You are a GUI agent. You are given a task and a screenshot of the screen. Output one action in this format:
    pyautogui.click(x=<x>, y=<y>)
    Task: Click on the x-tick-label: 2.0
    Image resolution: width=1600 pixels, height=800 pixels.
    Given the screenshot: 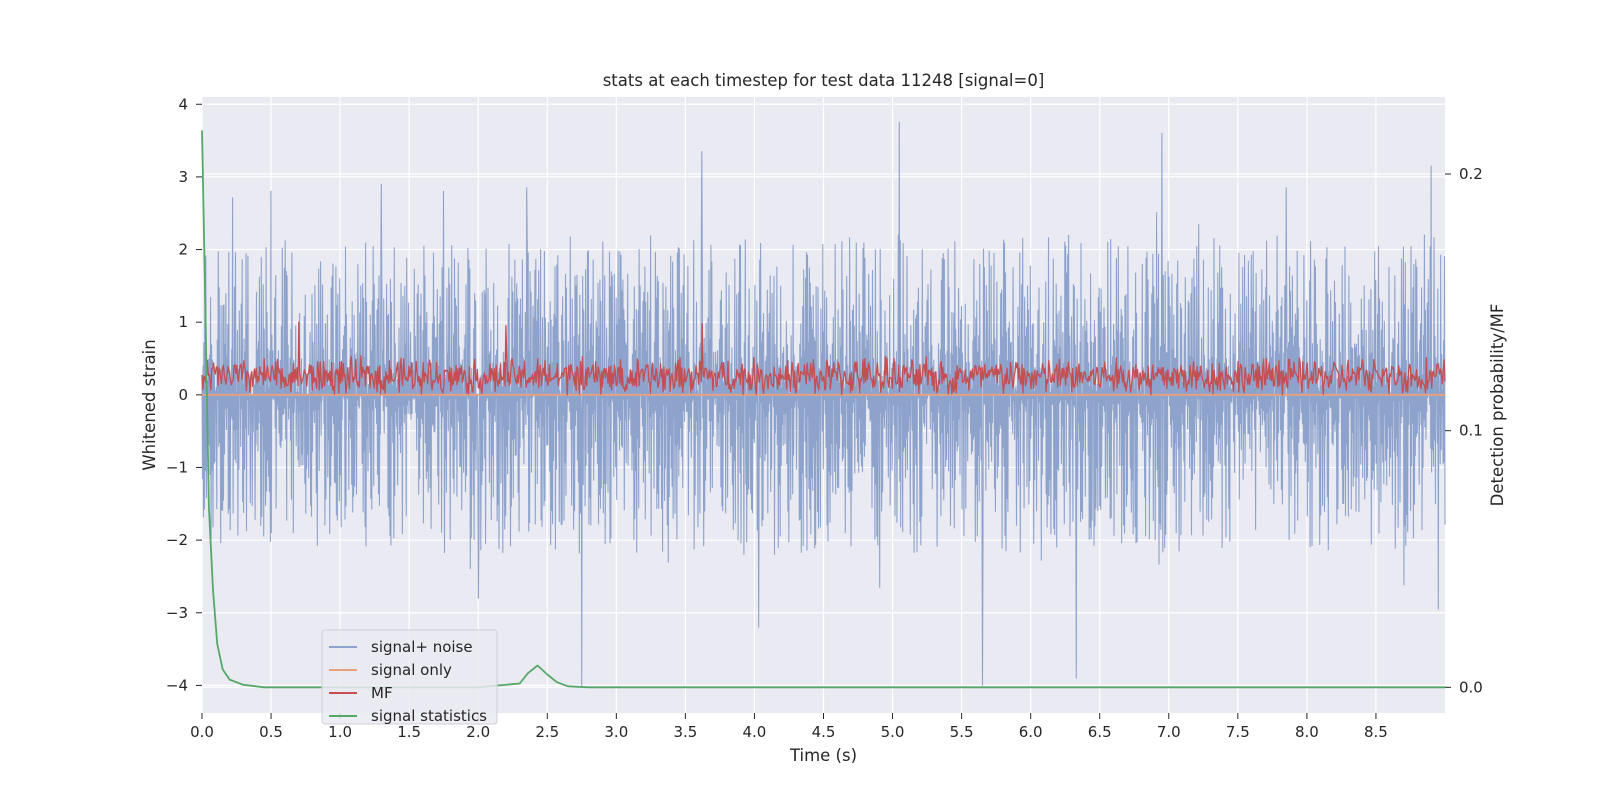 What is the action you would take?
    pyautogui.click(x=478, y=732)
    